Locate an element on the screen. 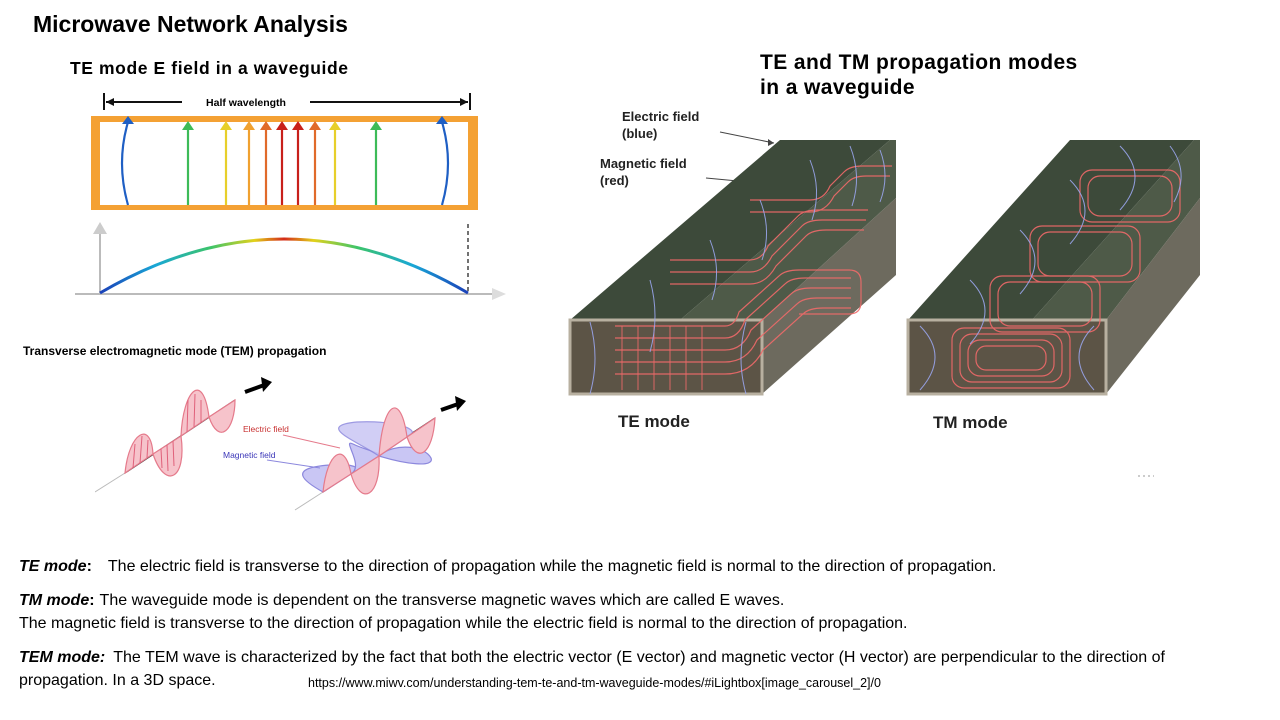  tem-mode-term: TEM mode: is located at coordinates (62, 657).